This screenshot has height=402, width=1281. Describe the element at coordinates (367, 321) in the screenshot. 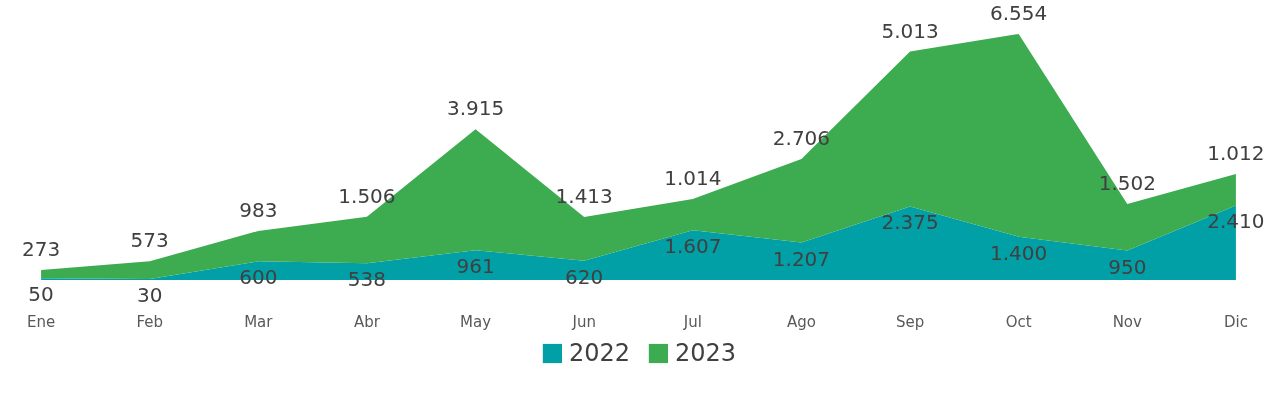

I see `x-tick-label: Abr` at that location.